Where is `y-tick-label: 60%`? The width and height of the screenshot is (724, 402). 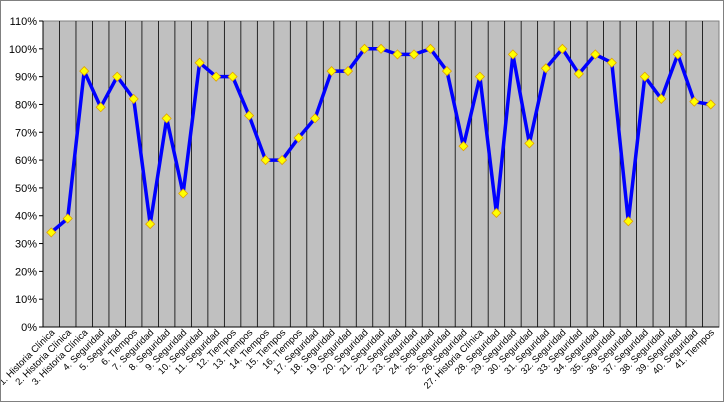
y-tick-label: 60% is located at coordinates (26, 161).